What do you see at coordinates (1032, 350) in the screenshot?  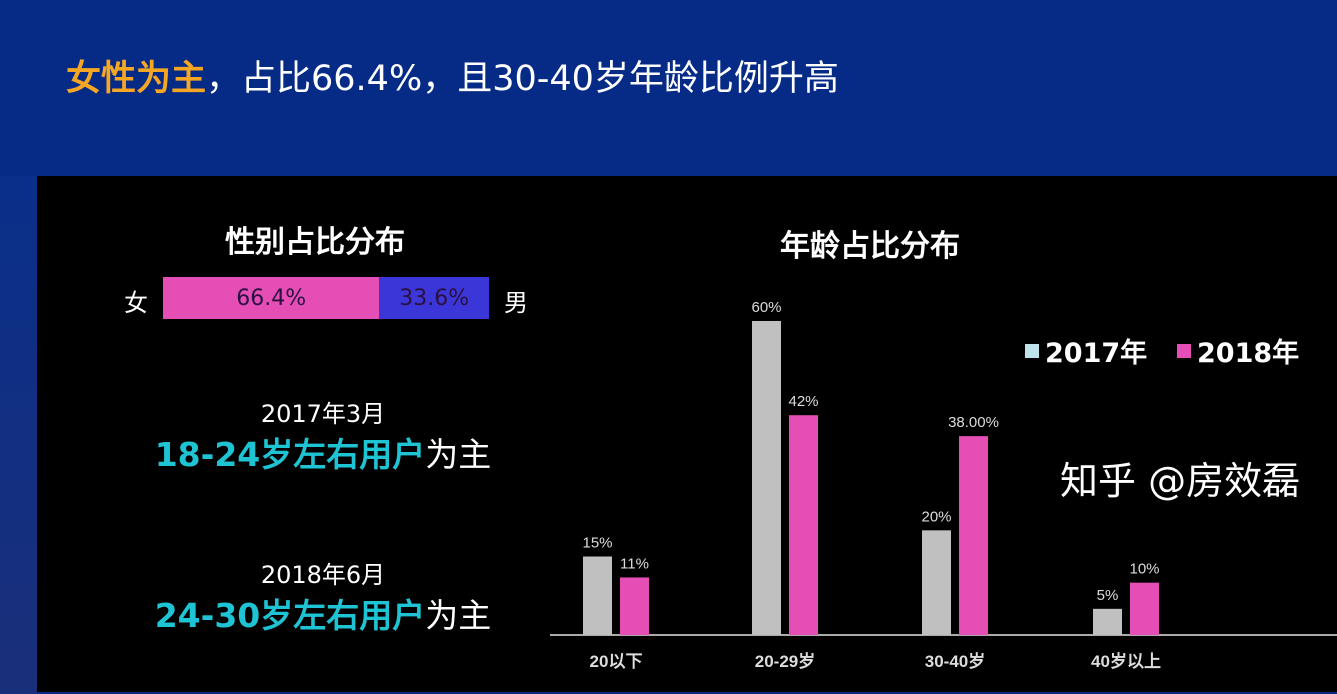 I see `legend-swatch-2017` at bounding box center [1032, 350].